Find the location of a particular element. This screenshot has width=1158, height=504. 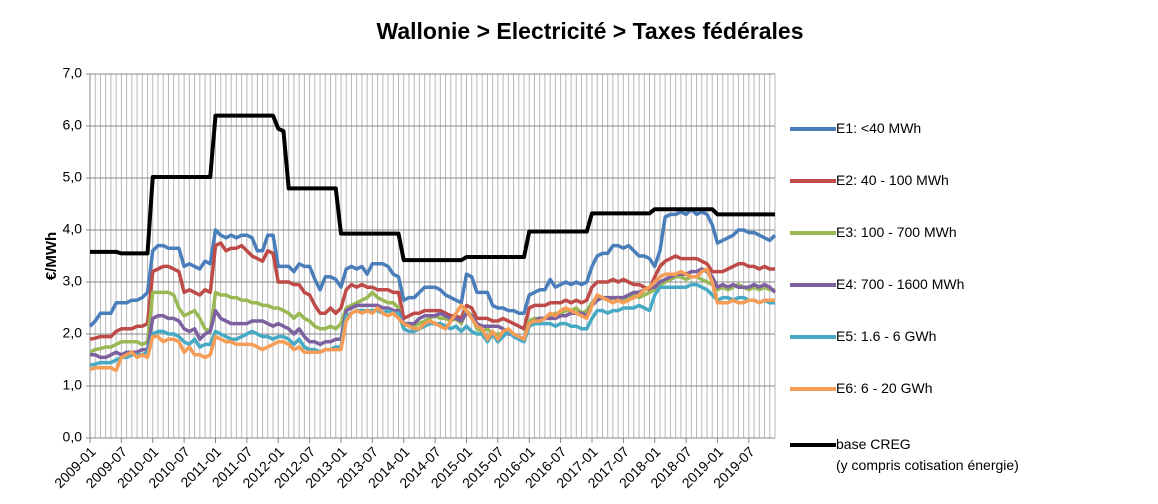

legend-entry: E6: 6 - 20 GWh is located at coordinates (974, 389).